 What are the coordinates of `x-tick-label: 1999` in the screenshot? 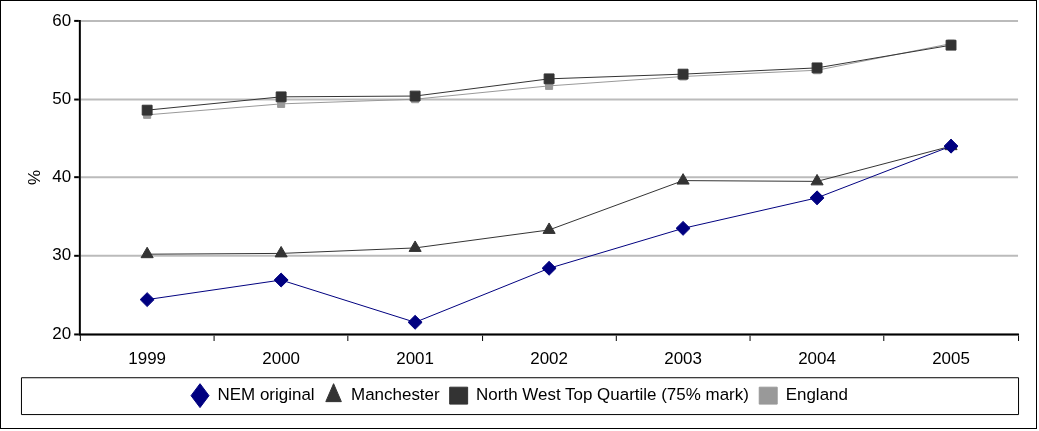 It's located at (147, 358).